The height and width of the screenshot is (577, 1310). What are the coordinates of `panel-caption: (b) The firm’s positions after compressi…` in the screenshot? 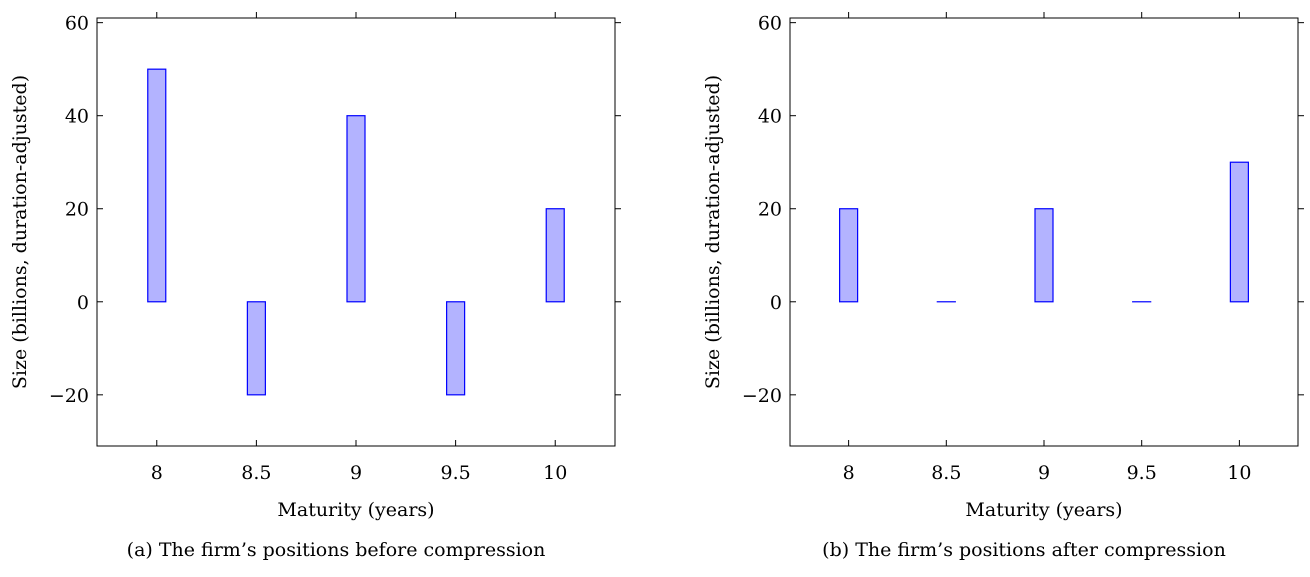 It's located at (1024, 550).